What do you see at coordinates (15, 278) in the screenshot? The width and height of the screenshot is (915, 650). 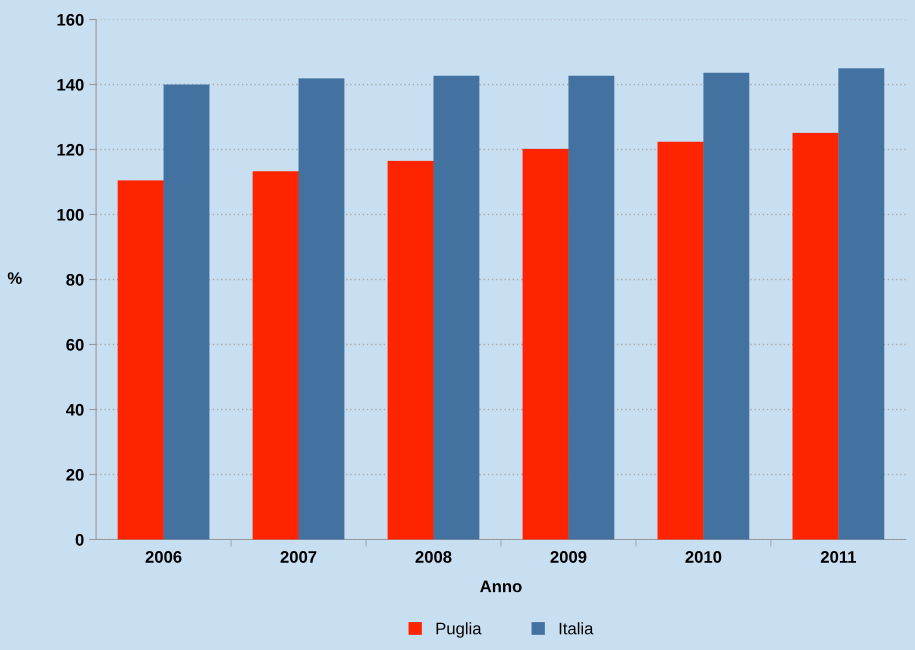 I see `y-axis-title: %` at bounding box center [15, 278].